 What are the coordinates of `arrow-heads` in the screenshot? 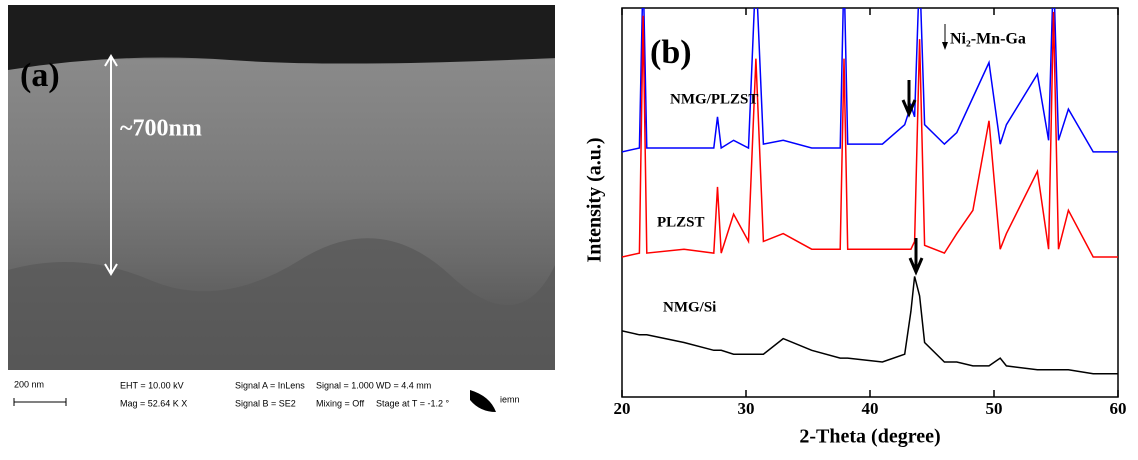 It's located at (111, 165).